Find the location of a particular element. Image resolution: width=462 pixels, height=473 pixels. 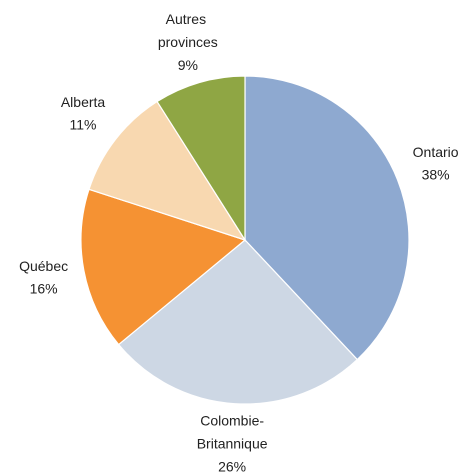

slice-value-label: 11% is located at coordinates (83, 125).